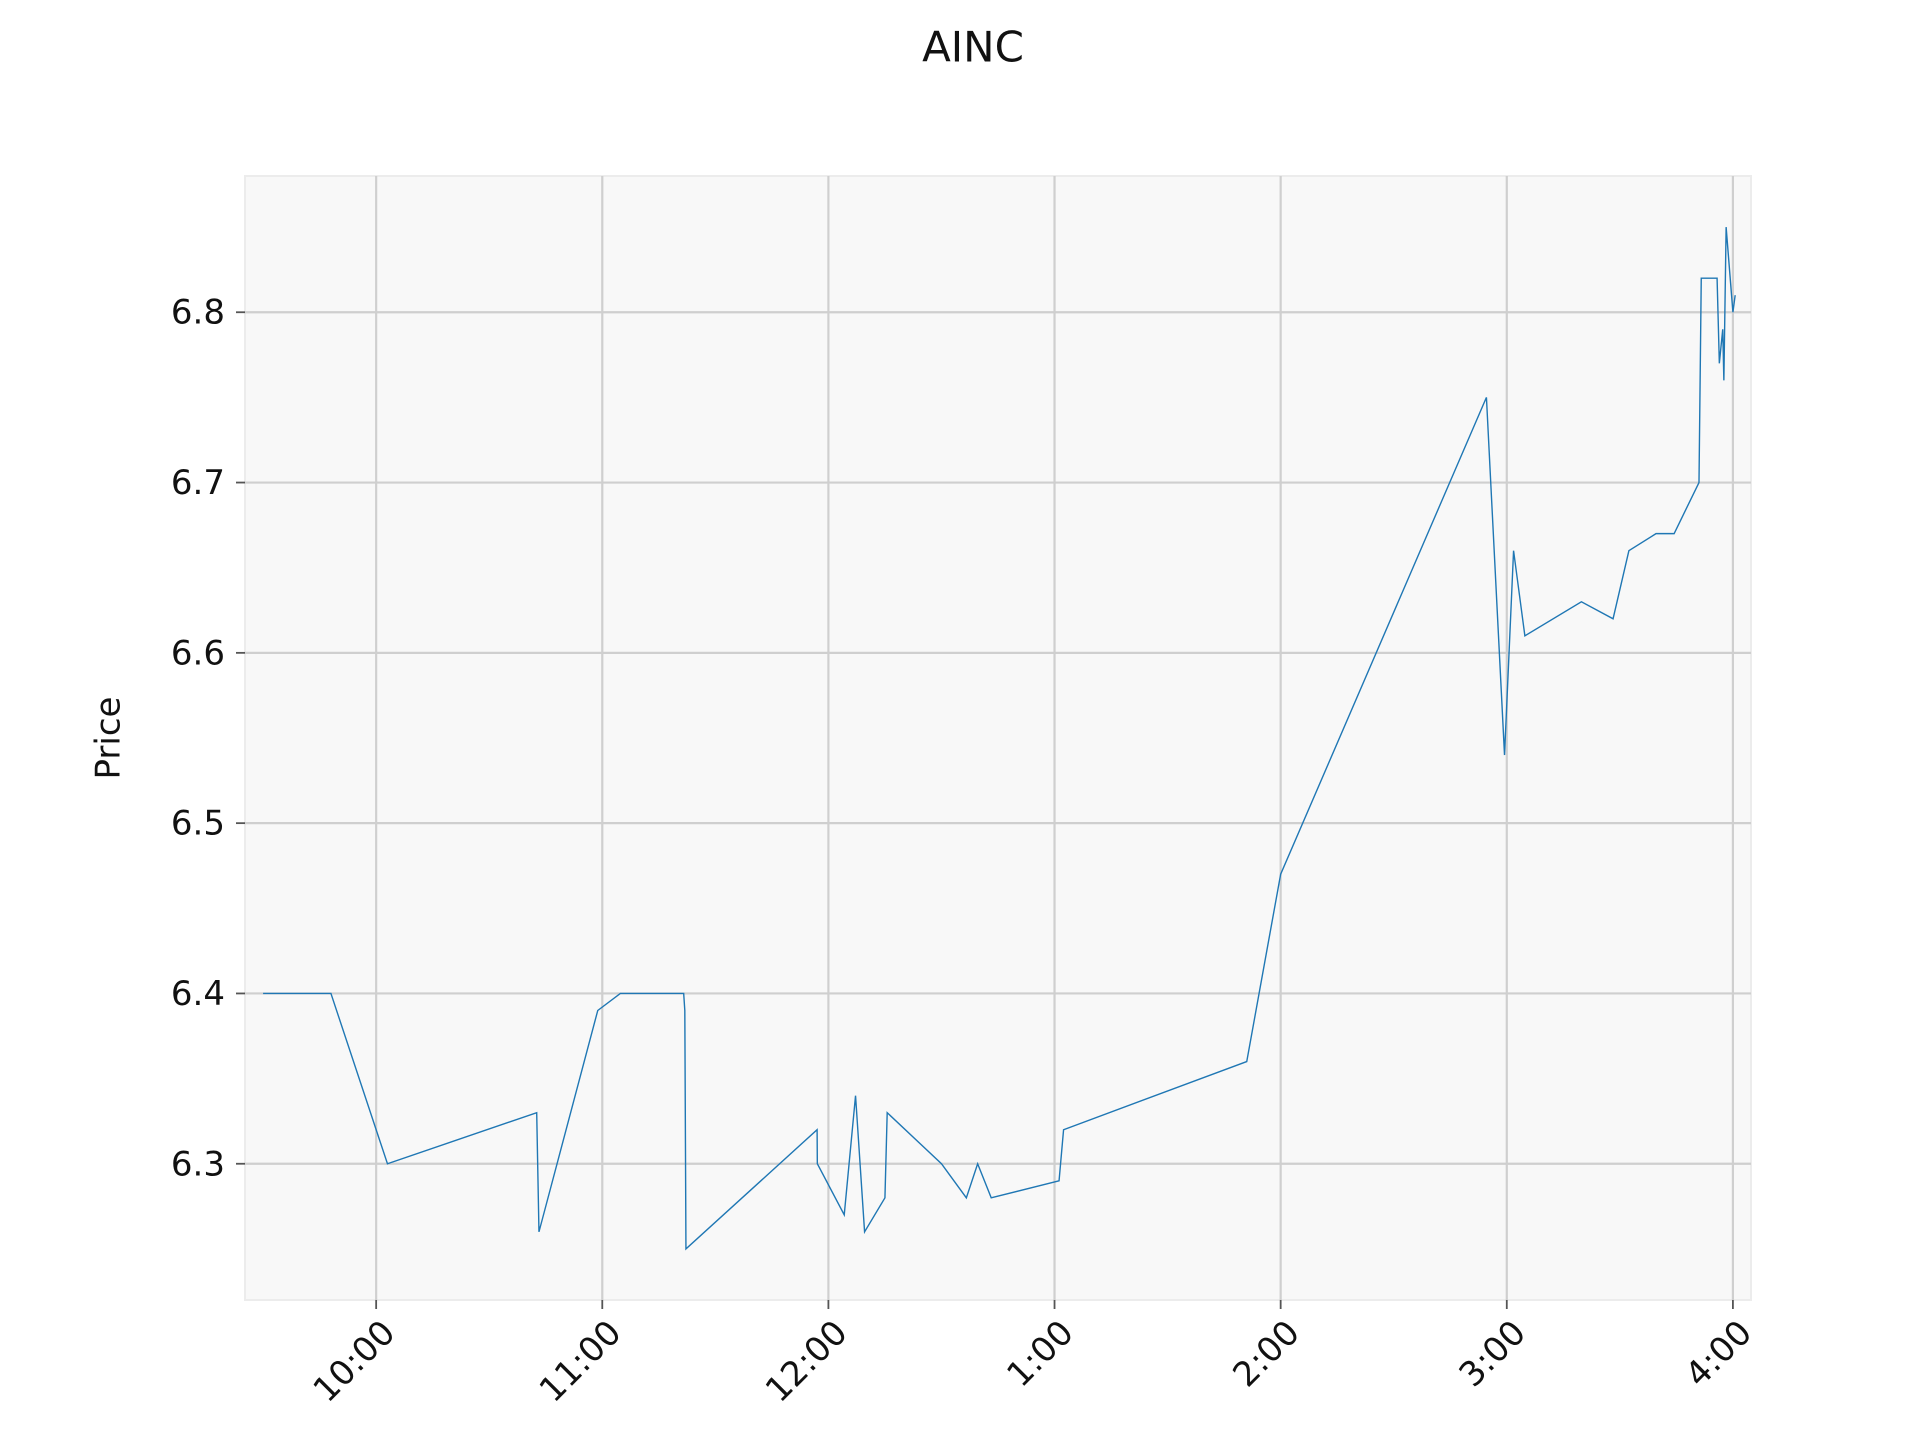  I want to click on y-tick-label: 6.6, so click(198, 653).